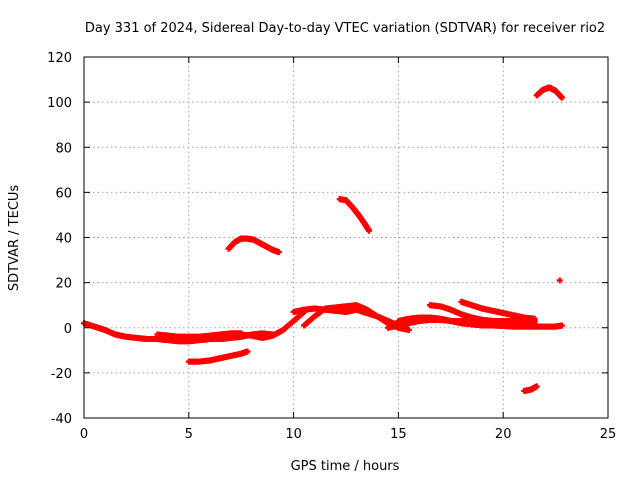 Image resolution: width=640 pixels, height=480 pixels. I want to click on y-tick-label: 100, so click(59, 103).